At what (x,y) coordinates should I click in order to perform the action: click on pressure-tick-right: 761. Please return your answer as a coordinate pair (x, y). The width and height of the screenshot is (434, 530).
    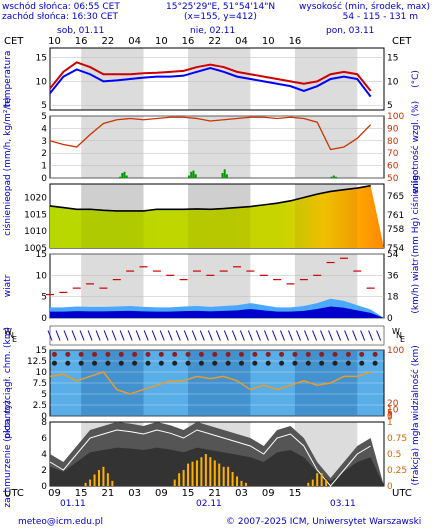
    Looking at the image, I should click on (395, 216).